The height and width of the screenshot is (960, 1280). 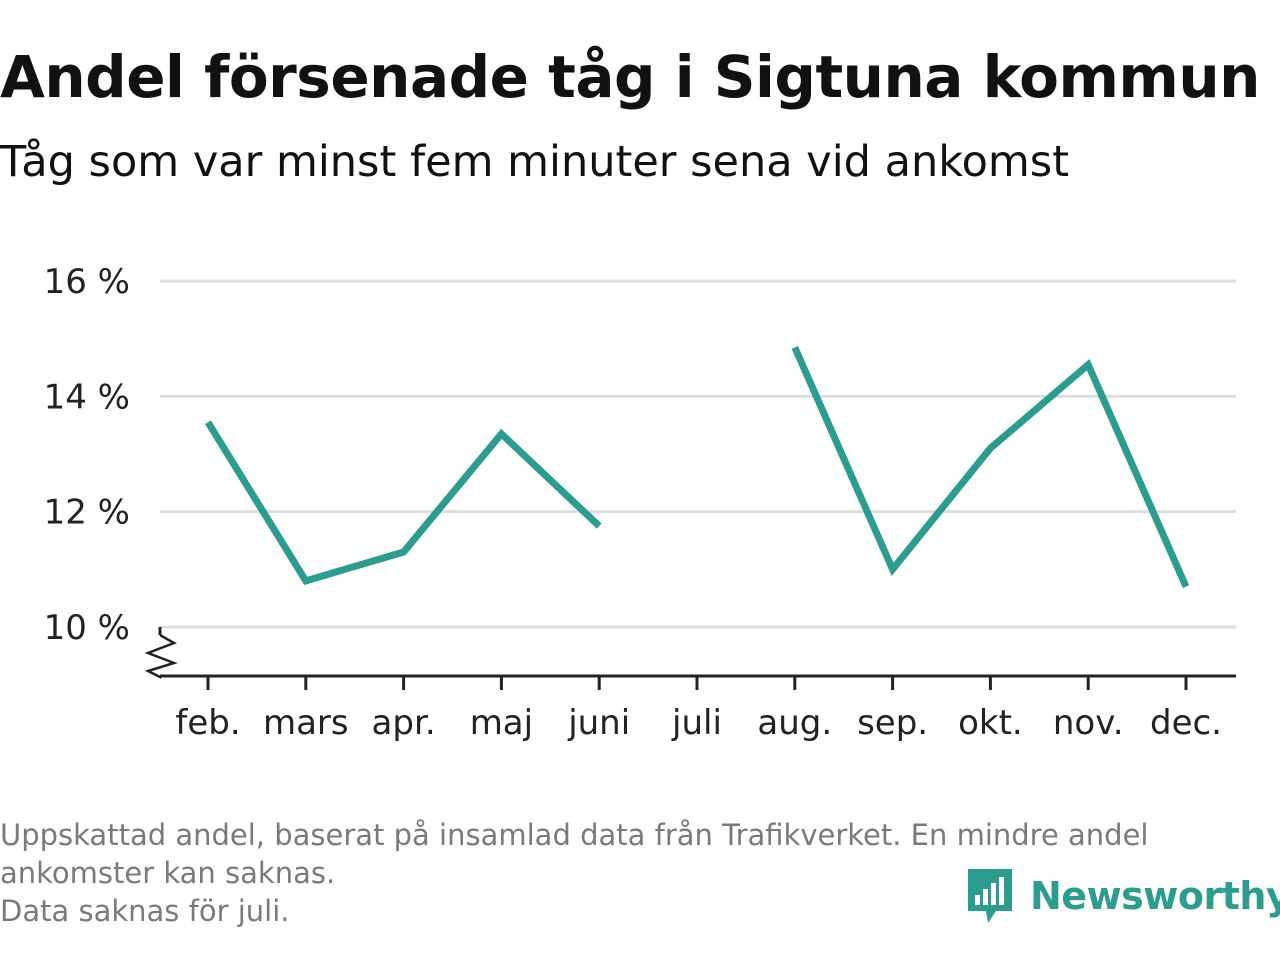 I want to click on y-tick-label: 16 %, so click(x=87, y=282).